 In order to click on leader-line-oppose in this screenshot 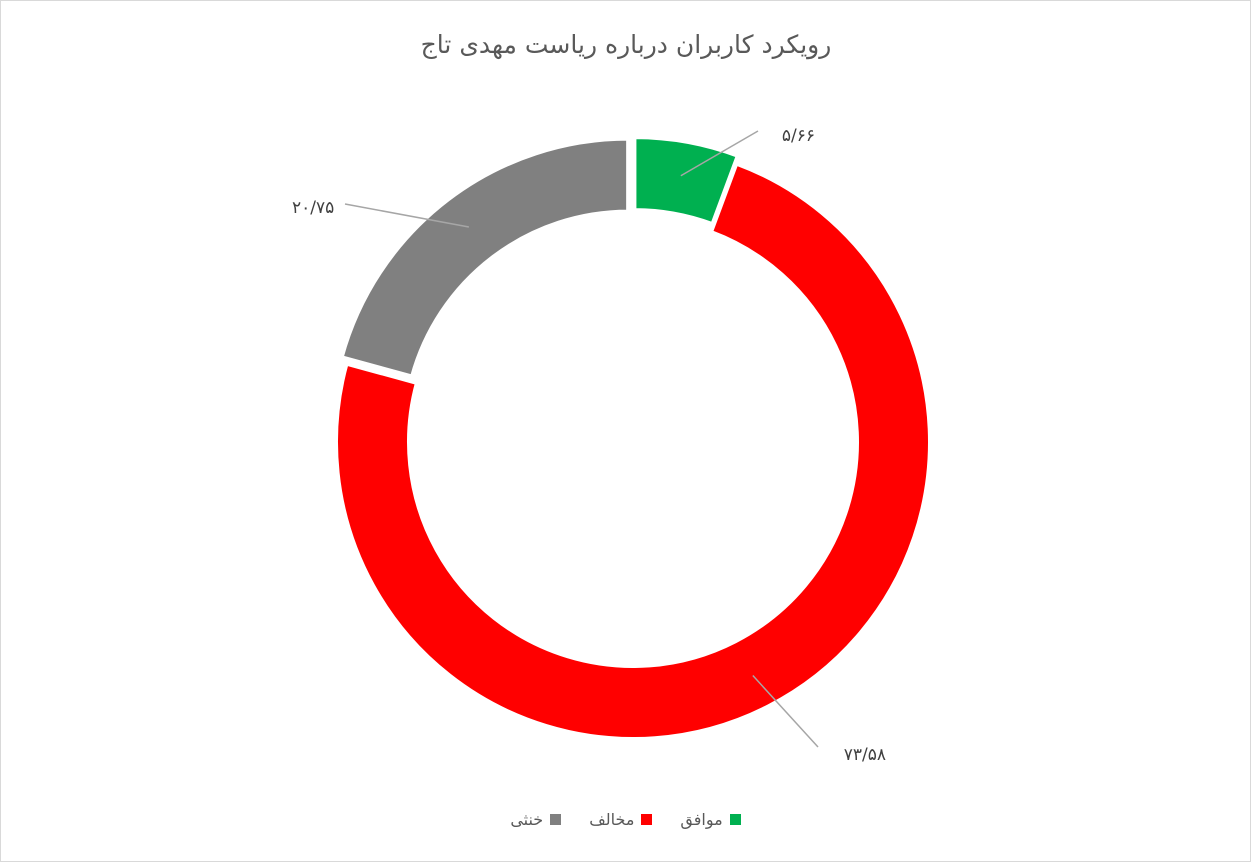, I will do `click(785, 711)`.